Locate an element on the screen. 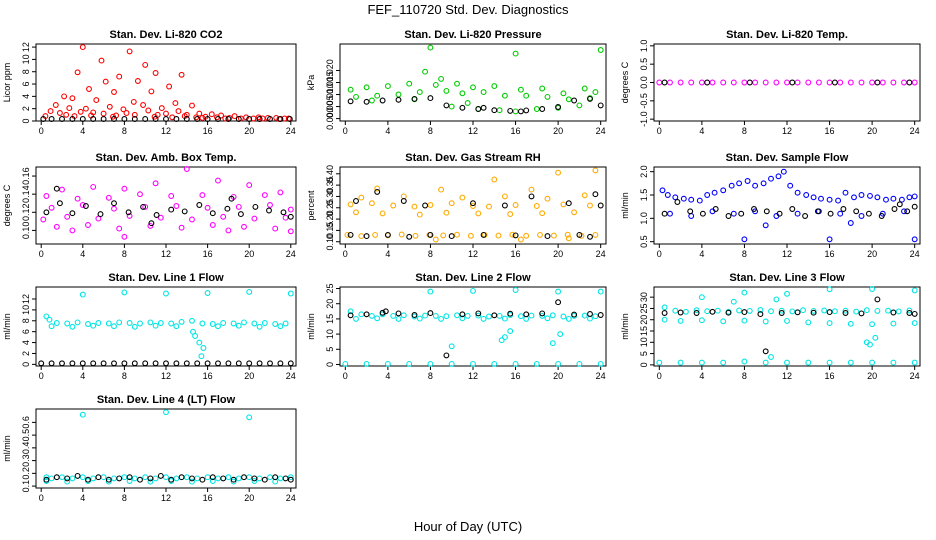 The width and height of the screenshot is (936, 540). y-tick-label: 2.0 is located at coordinates (644, 171).